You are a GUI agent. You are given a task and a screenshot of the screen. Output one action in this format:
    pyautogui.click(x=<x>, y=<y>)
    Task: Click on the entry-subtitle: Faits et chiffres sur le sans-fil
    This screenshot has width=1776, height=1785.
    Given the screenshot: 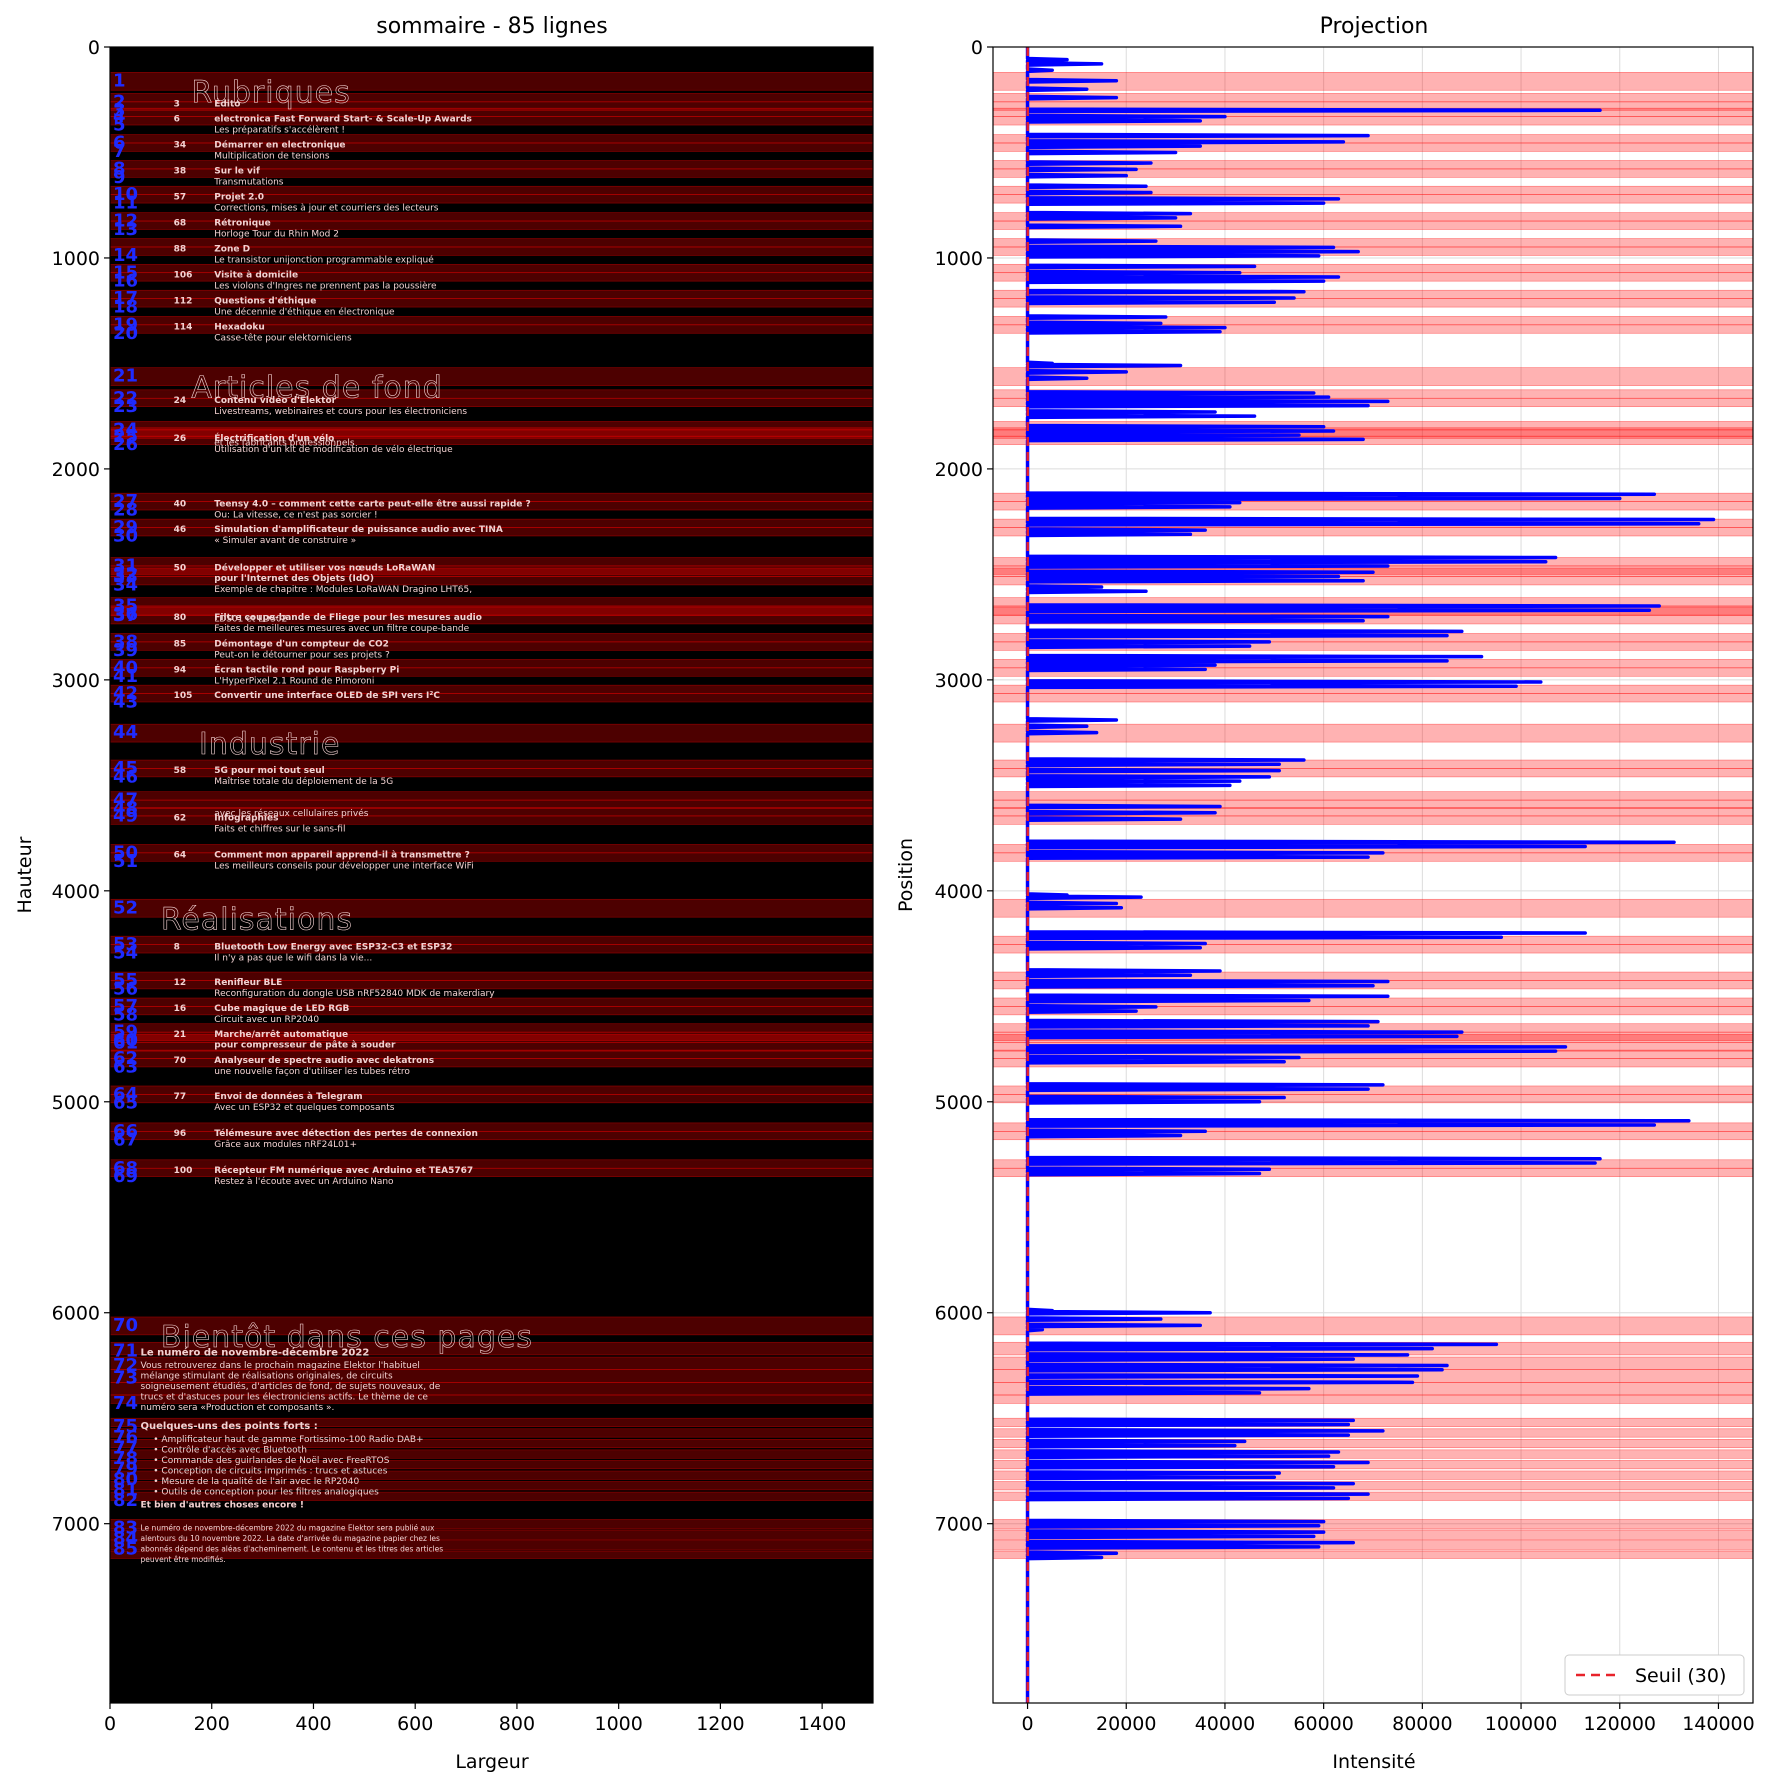 What is the action you would take?
    pyautogui.click(x=279, y=830)
    